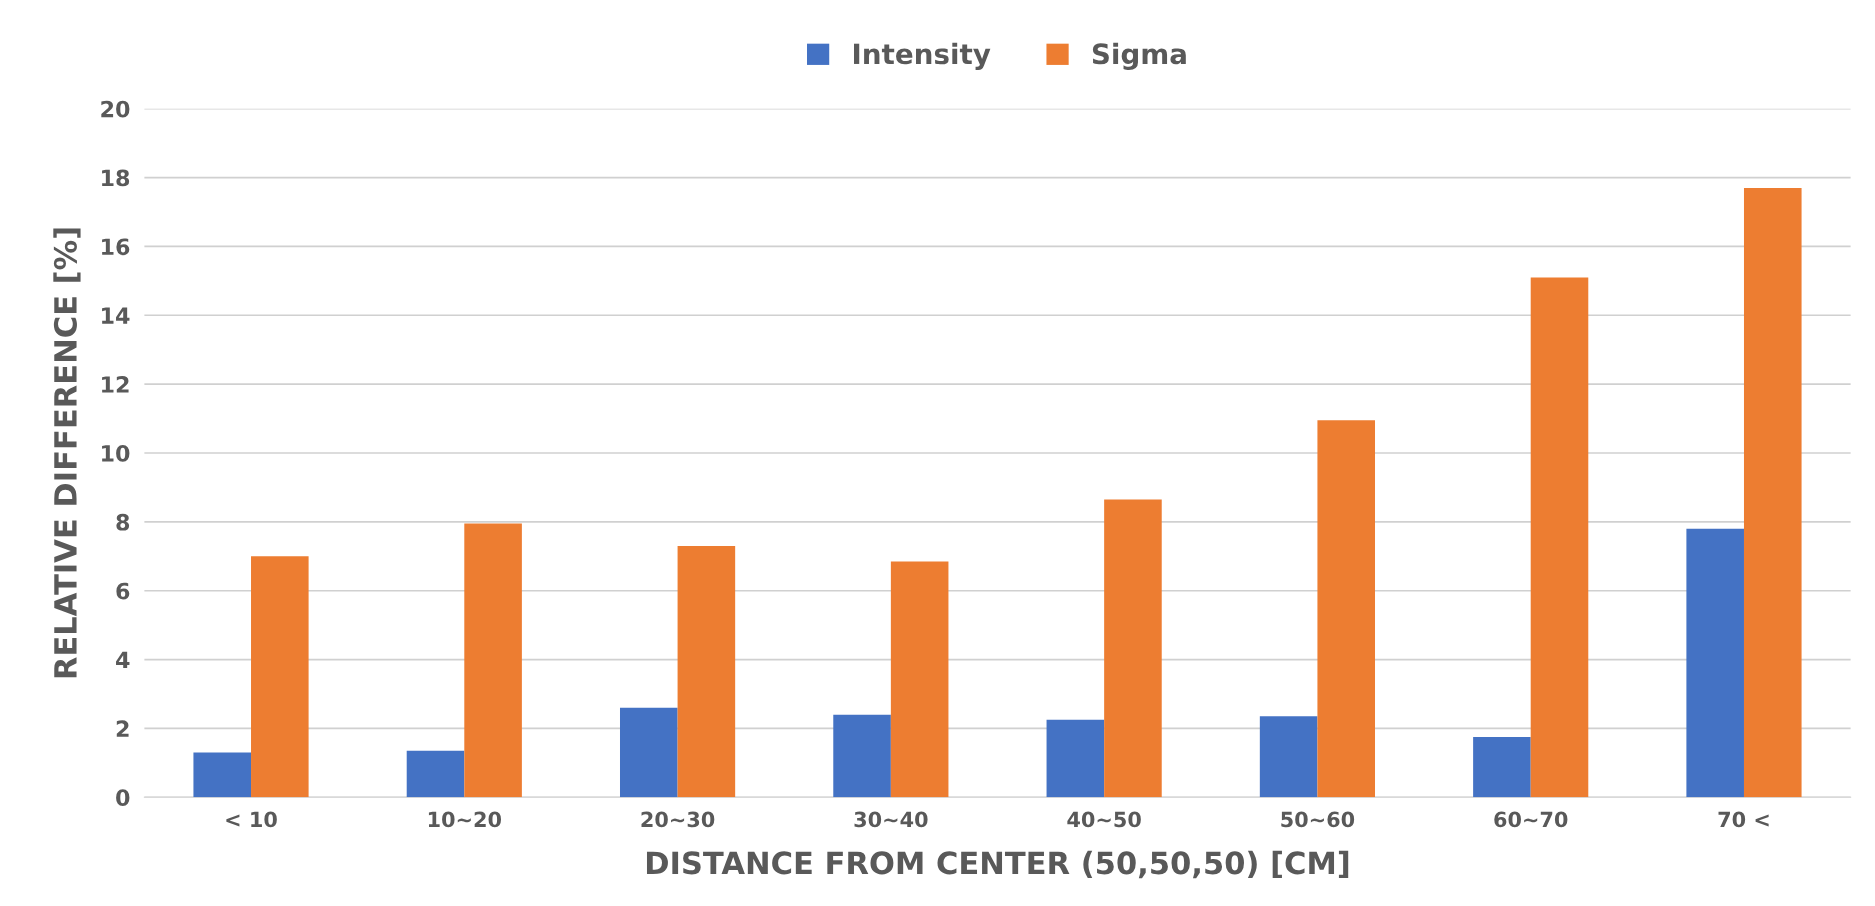 This screenshot has width=1875, height=906. I want to click on x-tick-label: 40~50, so click(1104, 819).